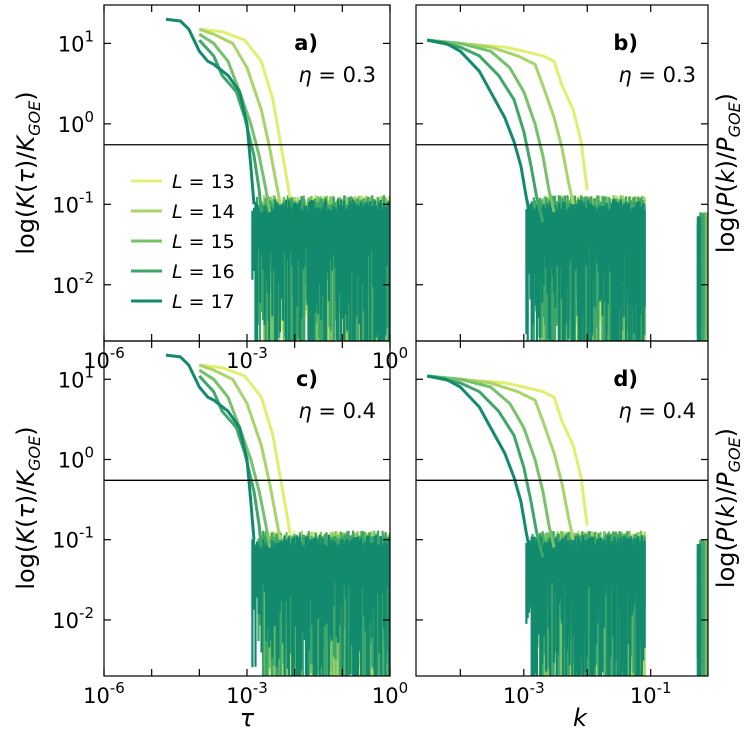 The image size is (747, 735). Describe the element at coordinates (306, 43) in the screenshot. I see `panel-label: a)` at that location.